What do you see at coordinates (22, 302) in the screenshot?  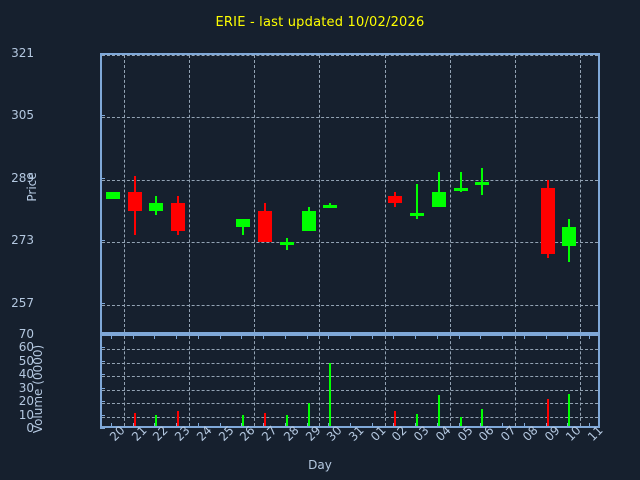 I see `price-tick-label: 257` at bounding box center [22, 302].